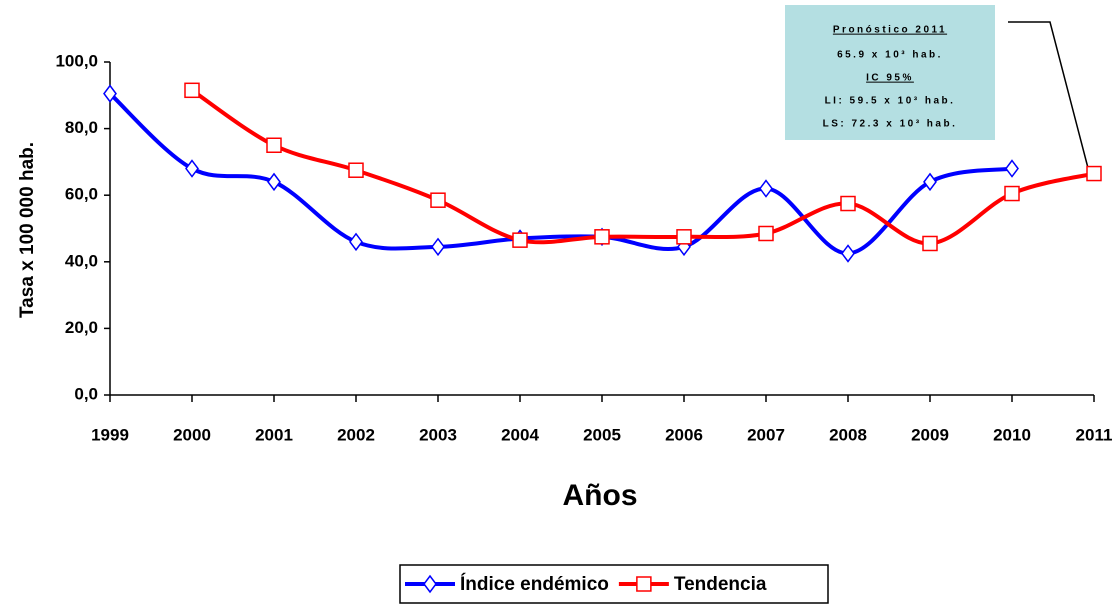 The width and height of the screenshot is (1116, 609). What do you see at coordinates (86, 393) in the screenshot?
I see `y-tick-label: 0,0` at bounding box center [86, 393].